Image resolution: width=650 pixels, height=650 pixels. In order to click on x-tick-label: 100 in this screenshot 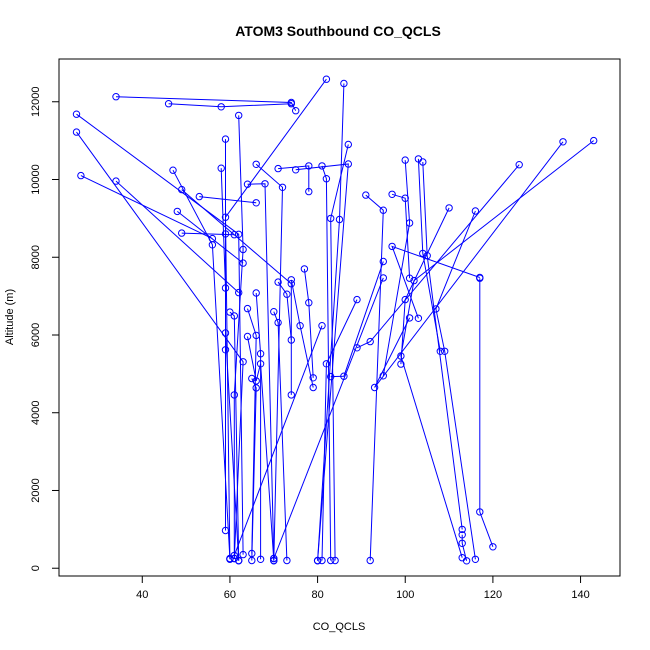, I will do `click(405, 595)`.